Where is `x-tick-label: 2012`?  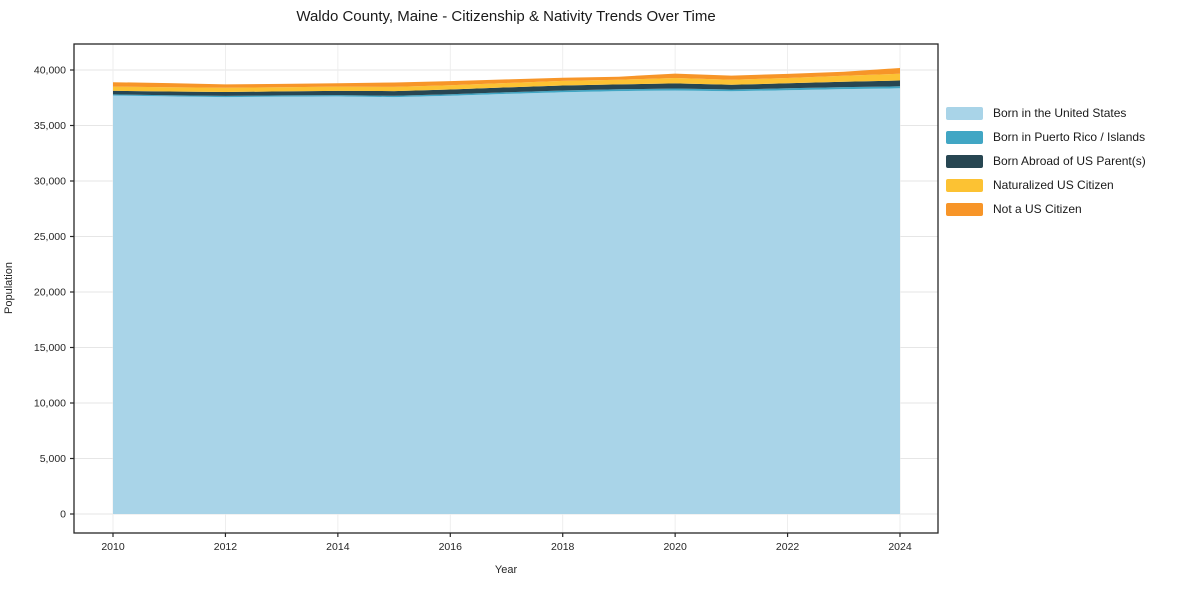
x-tick-label: 2012 is located at coordinates (226, 547).